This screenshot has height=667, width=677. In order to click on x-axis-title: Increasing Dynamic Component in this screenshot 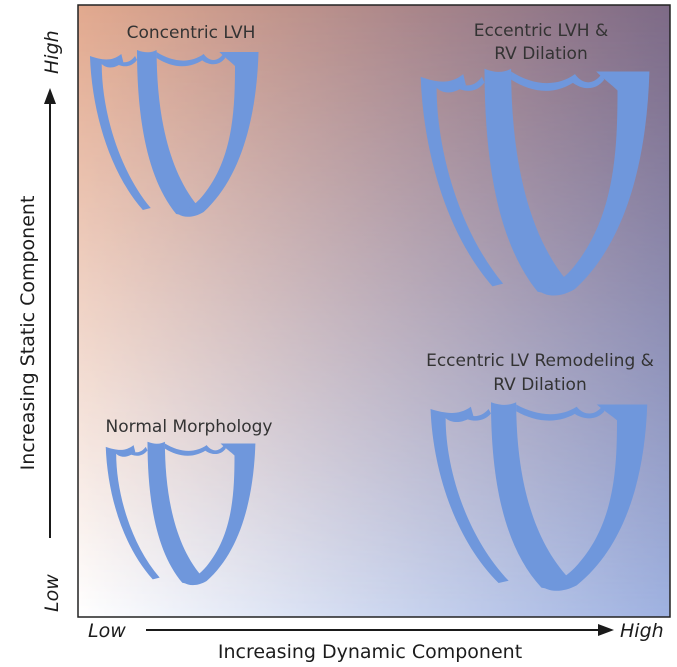, I will do `click(370, 652)`.